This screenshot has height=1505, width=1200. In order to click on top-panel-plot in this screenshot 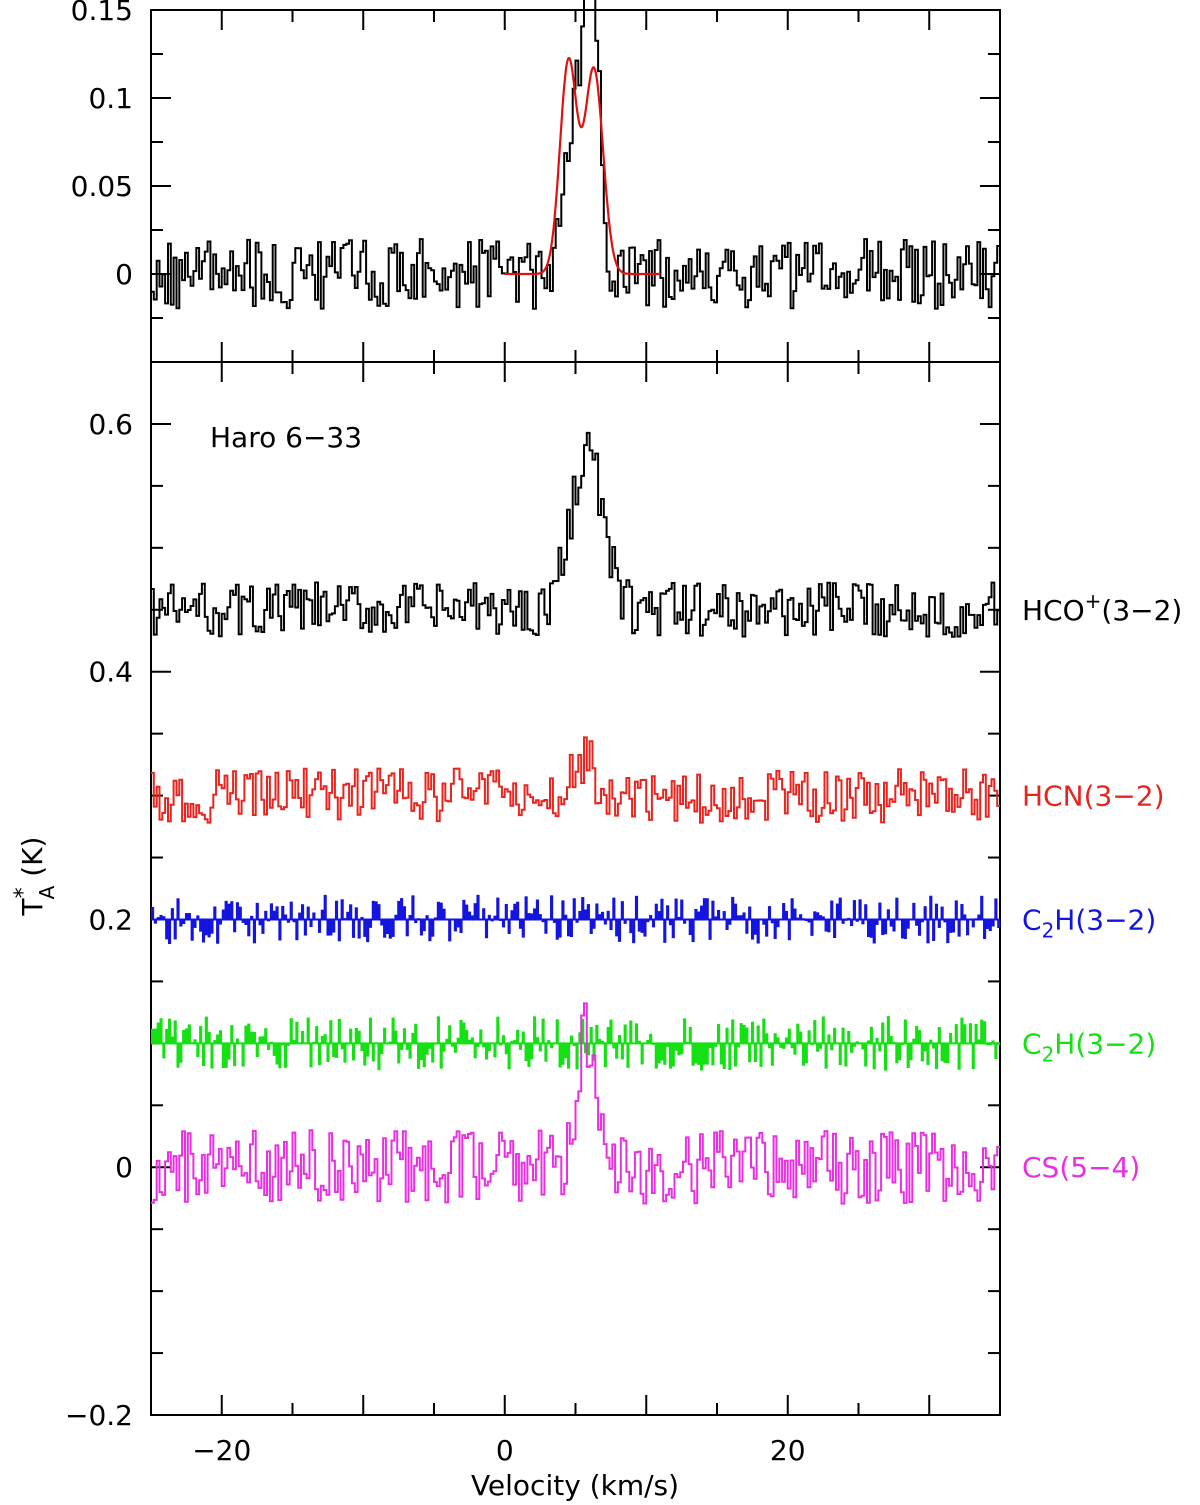, I will do `click(575, 155)`.